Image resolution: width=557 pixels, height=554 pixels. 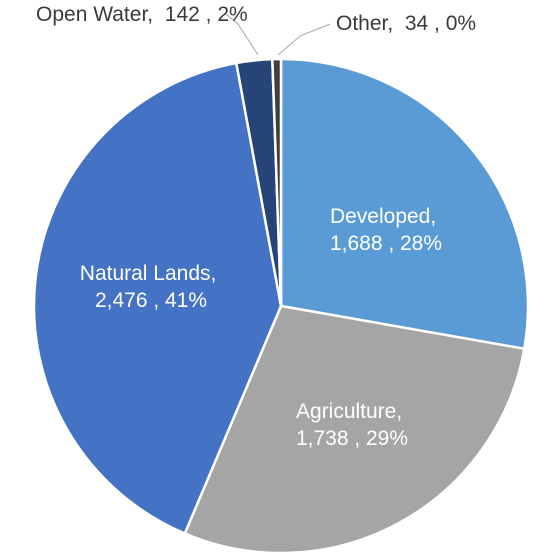 What do you see at coordinates (352, 438) in the screenshot?
I see `data-label-agriculture-line2: 1,738 , 29%` at bounding box center [352, 438].